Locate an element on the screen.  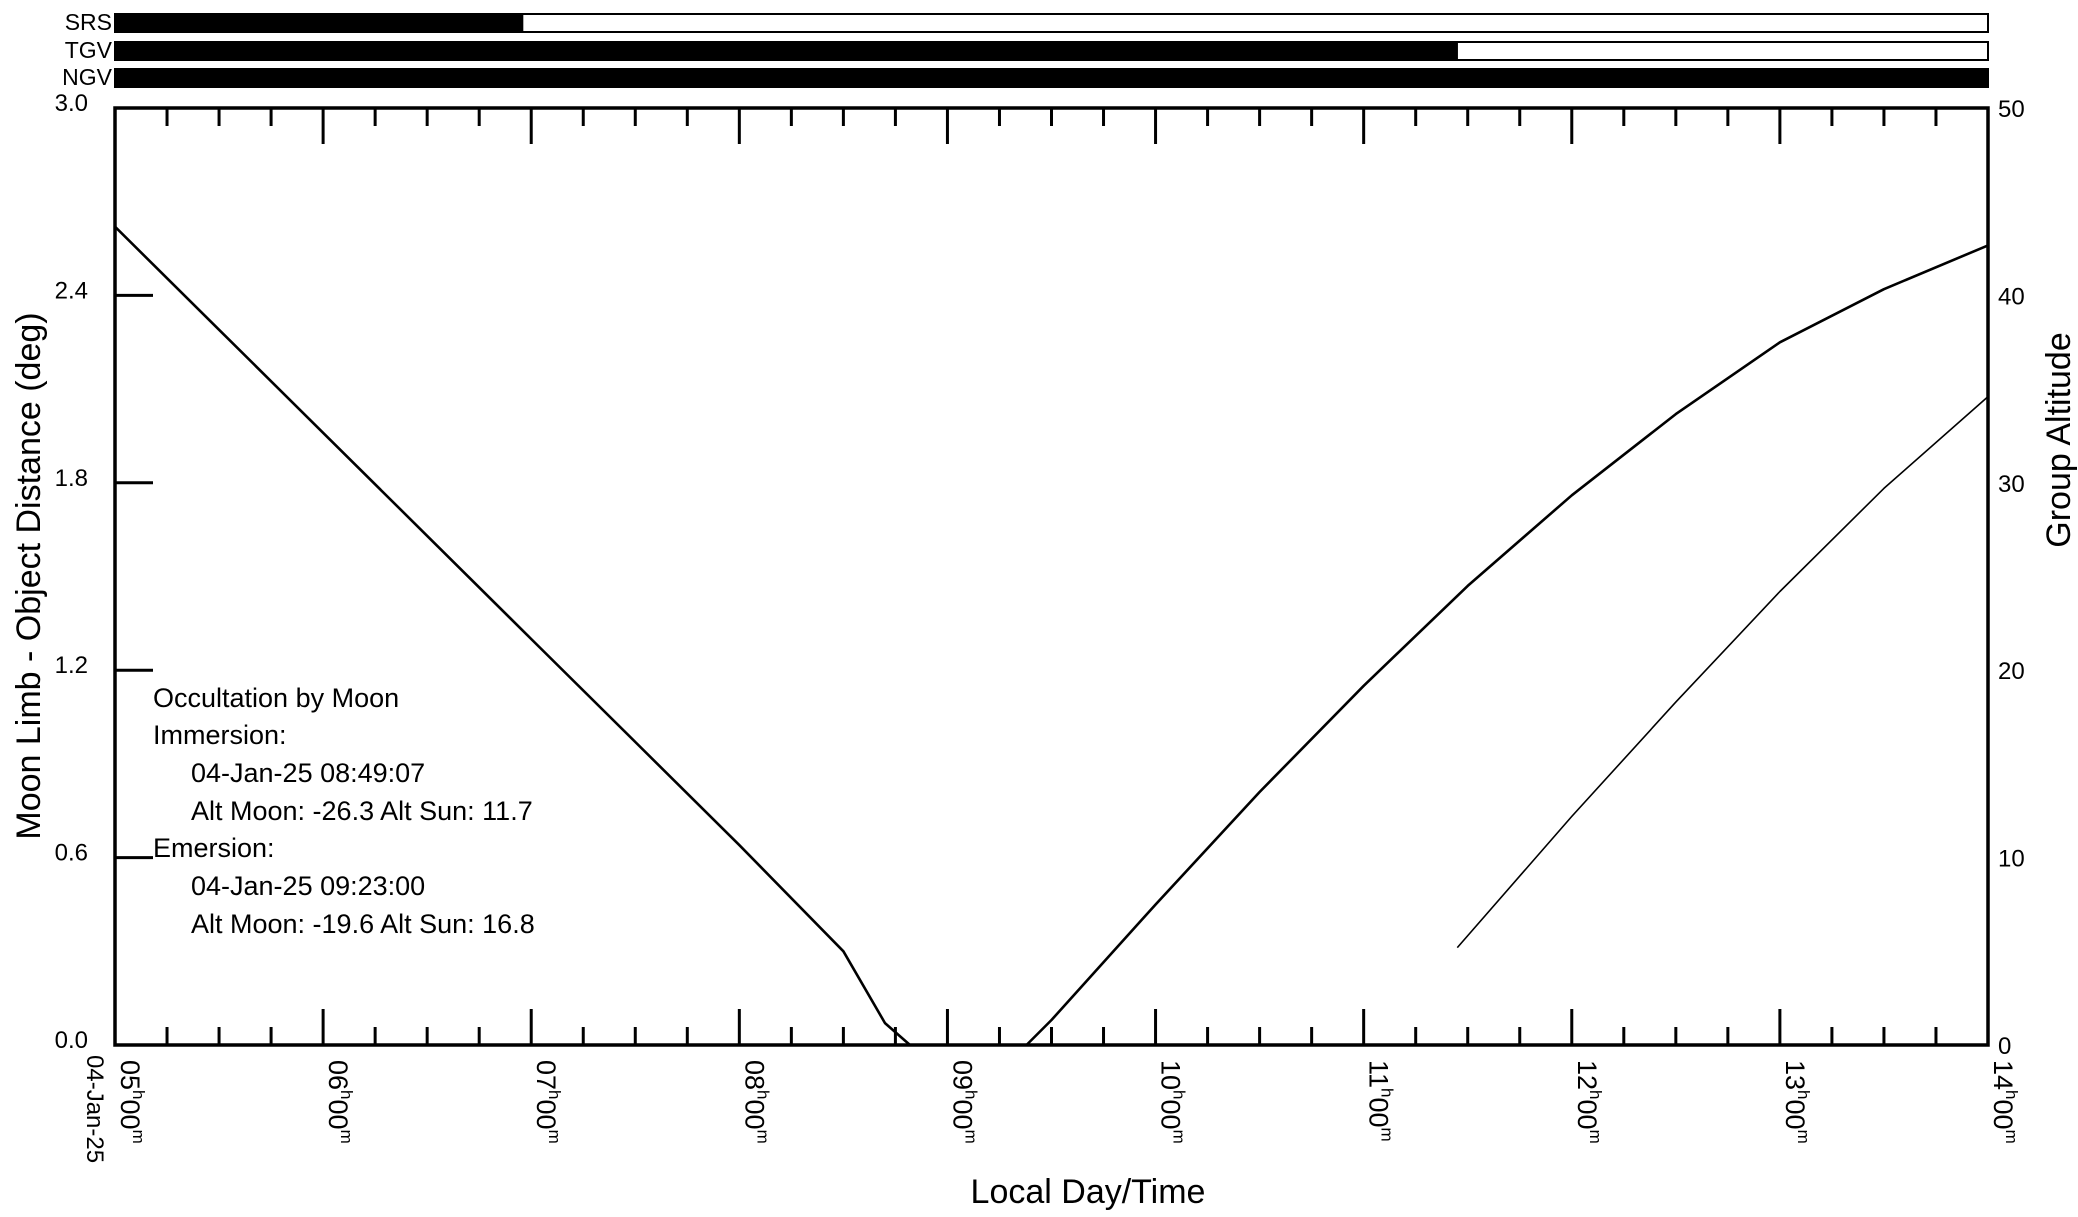
svg-text: 06h00m is located at coordinates (339, 1102).